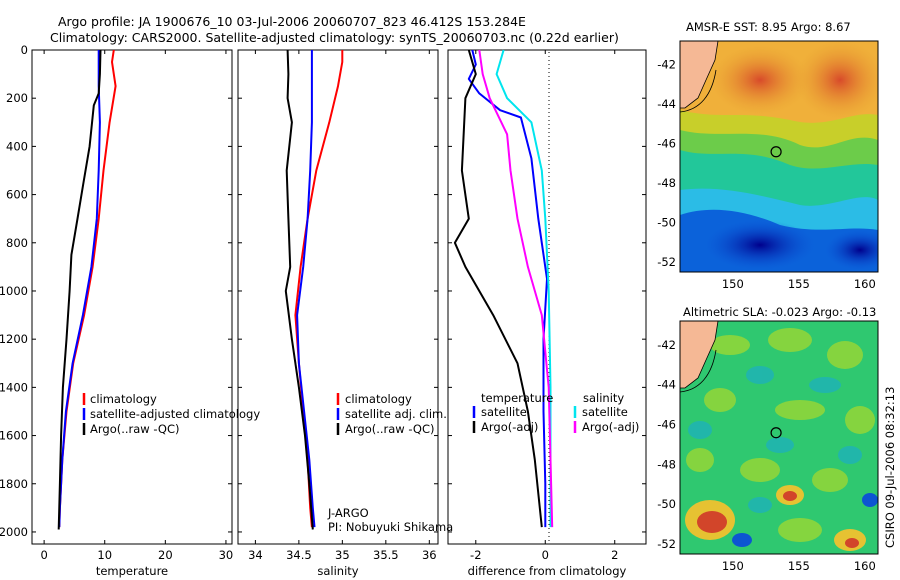 The height and width of the screenshot is (580, 900). I want to click on legend-label-sal-argo: Argo(-adj), so click(610, 427).